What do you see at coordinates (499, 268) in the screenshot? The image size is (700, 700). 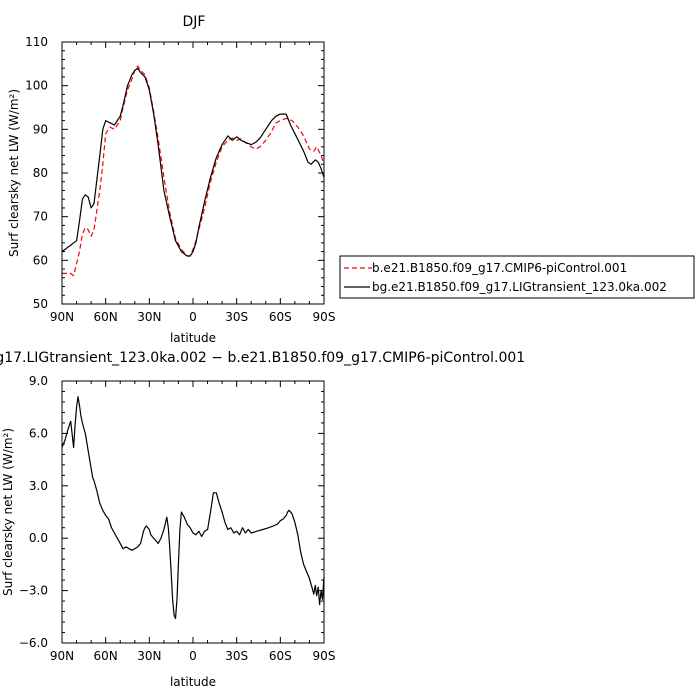 I see `legend-label-piControl: b.e21.B1850.f09_g17.CMIP6-piControl.001` at bounding box center [499, 268].